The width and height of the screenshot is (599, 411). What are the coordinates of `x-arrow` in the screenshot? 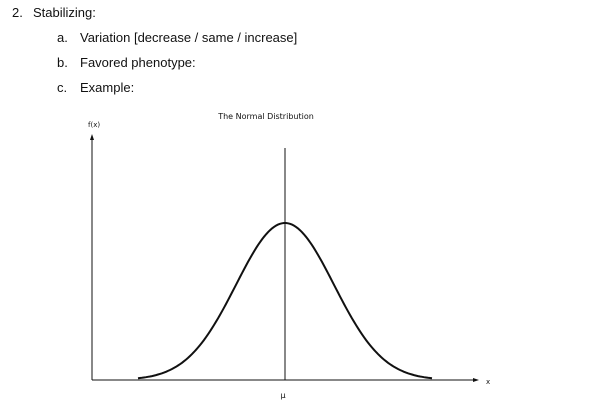 It's located at (476, 380).